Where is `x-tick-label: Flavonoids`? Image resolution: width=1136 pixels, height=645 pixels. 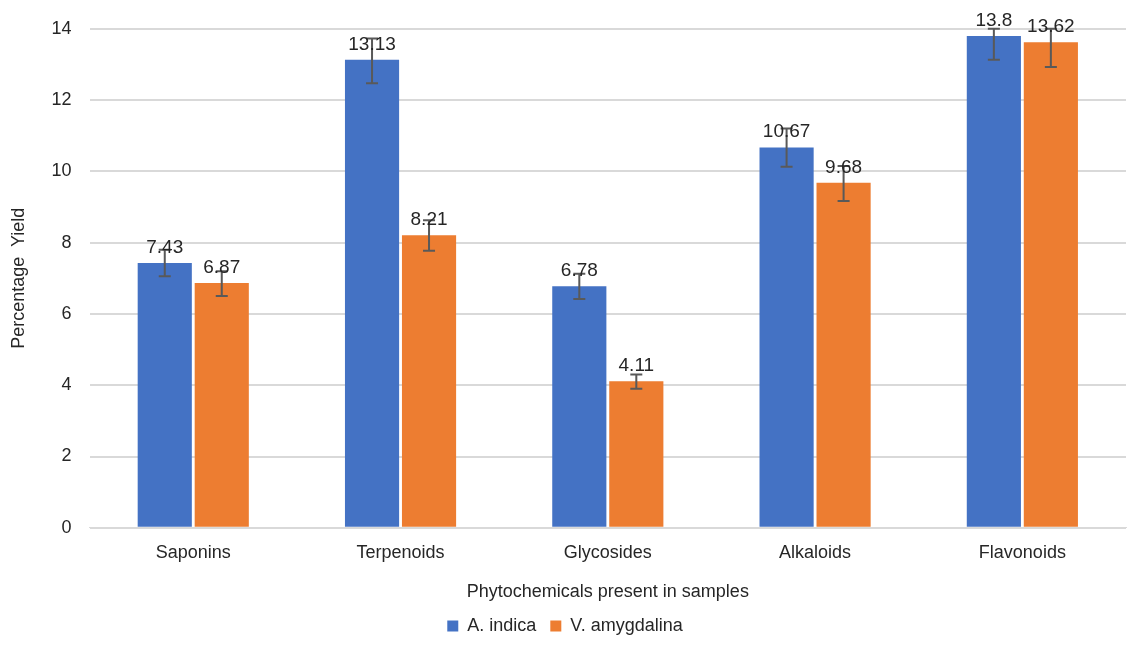 x-tick-label: Flavonoids is located at coordinates (1022, 551).